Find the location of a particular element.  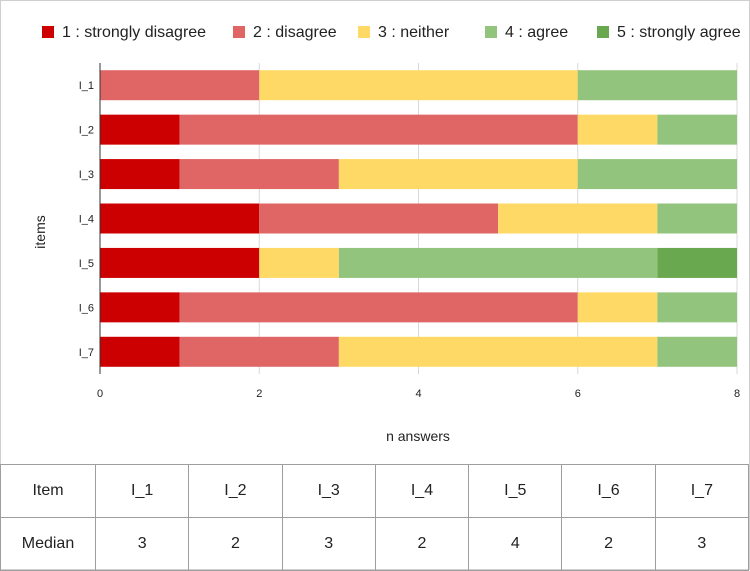

y-tick-label: I_1 is located at coordinates (86, 86).